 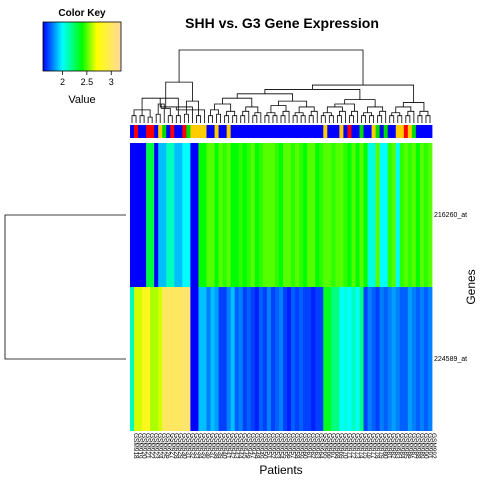 I want to click on column-label: GSM969, so click(x=340, y=446).